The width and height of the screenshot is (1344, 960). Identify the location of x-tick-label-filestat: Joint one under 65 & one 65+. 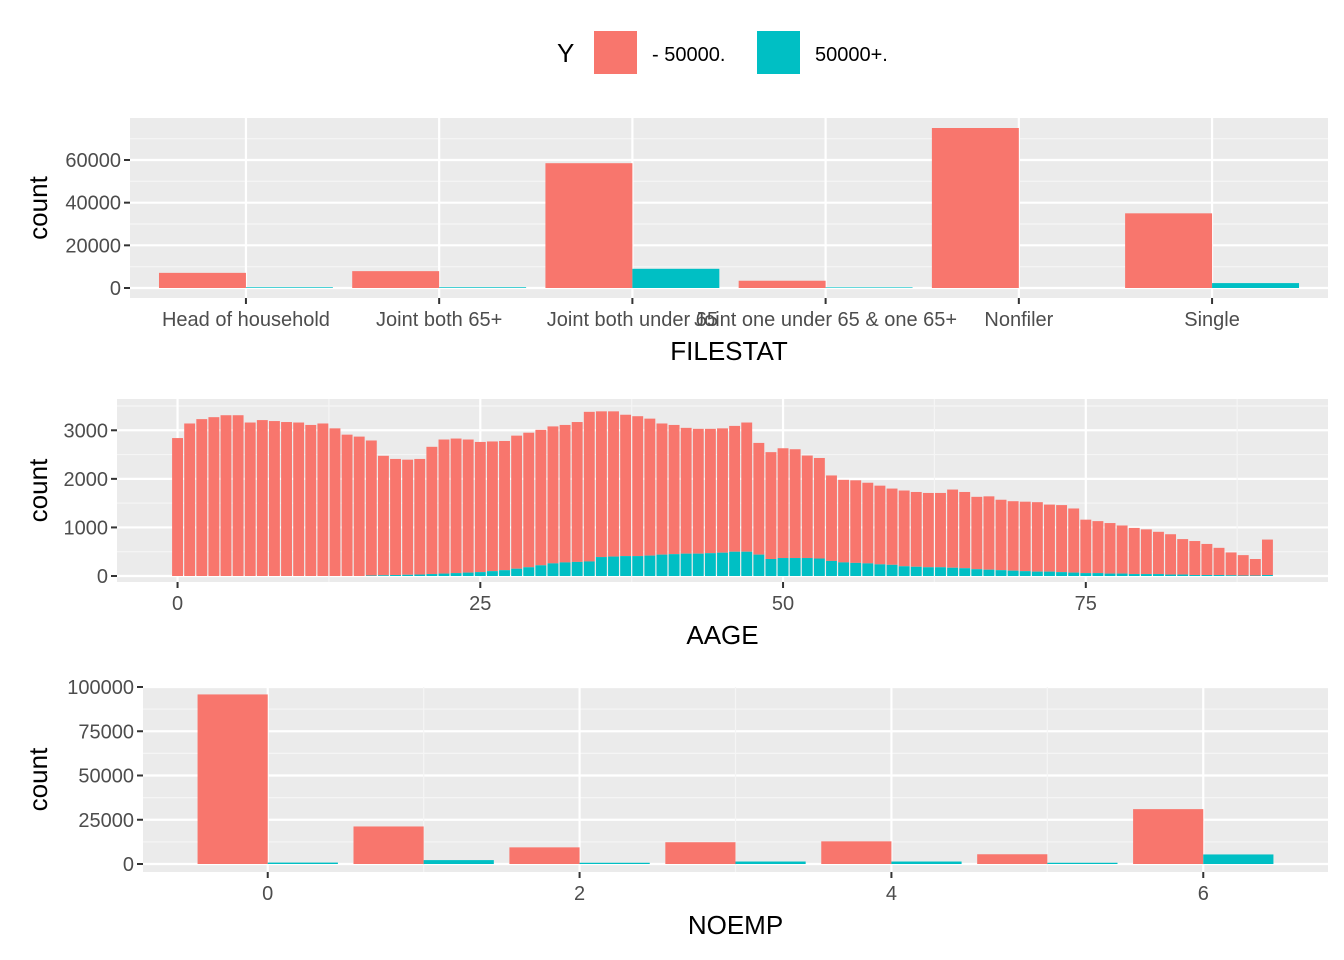
(825, 320).